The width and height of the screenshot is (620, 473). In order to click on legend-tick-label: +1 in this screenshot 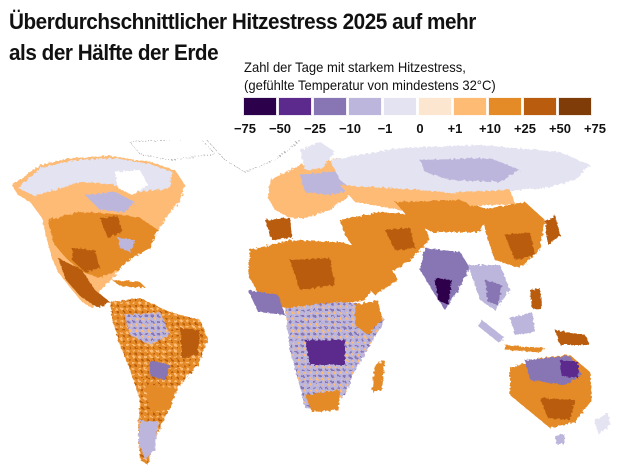, I will do `click(455, 128)`.